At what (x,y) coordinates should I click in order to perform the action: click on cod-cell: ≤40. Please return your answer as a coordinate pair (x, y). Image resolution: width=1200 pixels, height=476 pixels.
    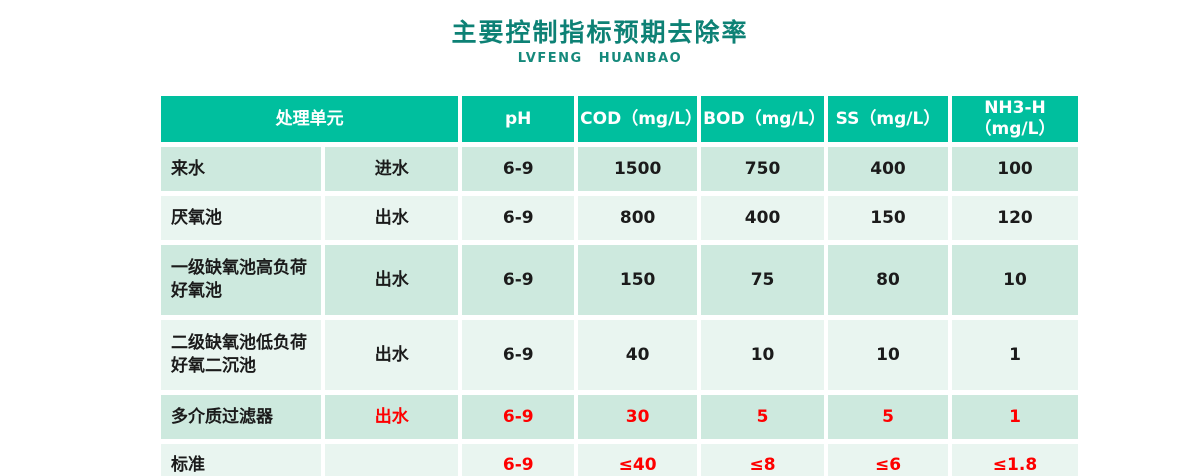
    Looking at the image, I should click on (638, 460).